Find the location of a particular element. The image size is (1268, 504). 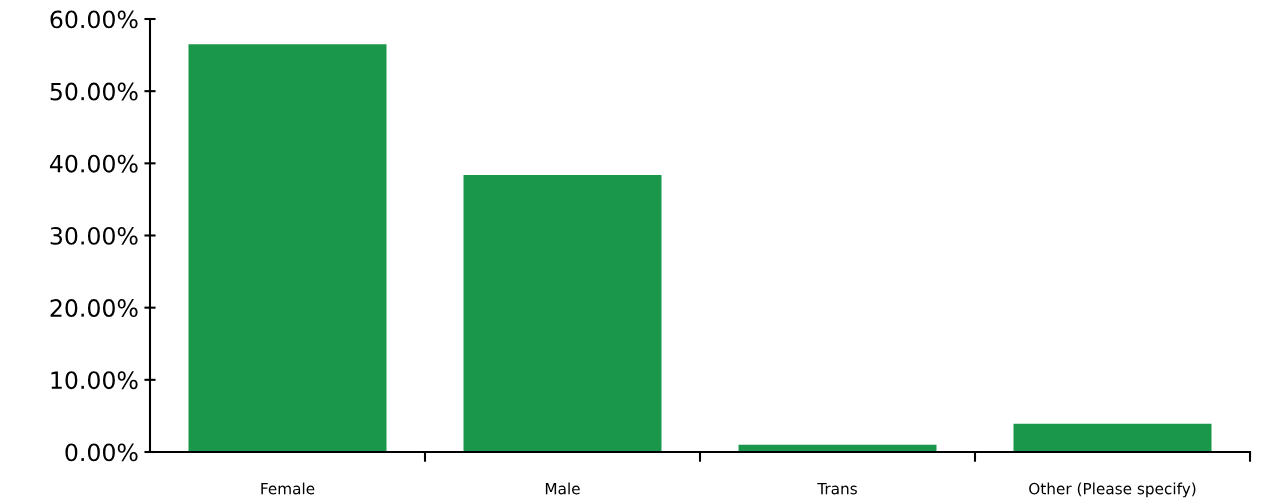

y-tick-label: 20.00% is located at coordinates (94, 308).